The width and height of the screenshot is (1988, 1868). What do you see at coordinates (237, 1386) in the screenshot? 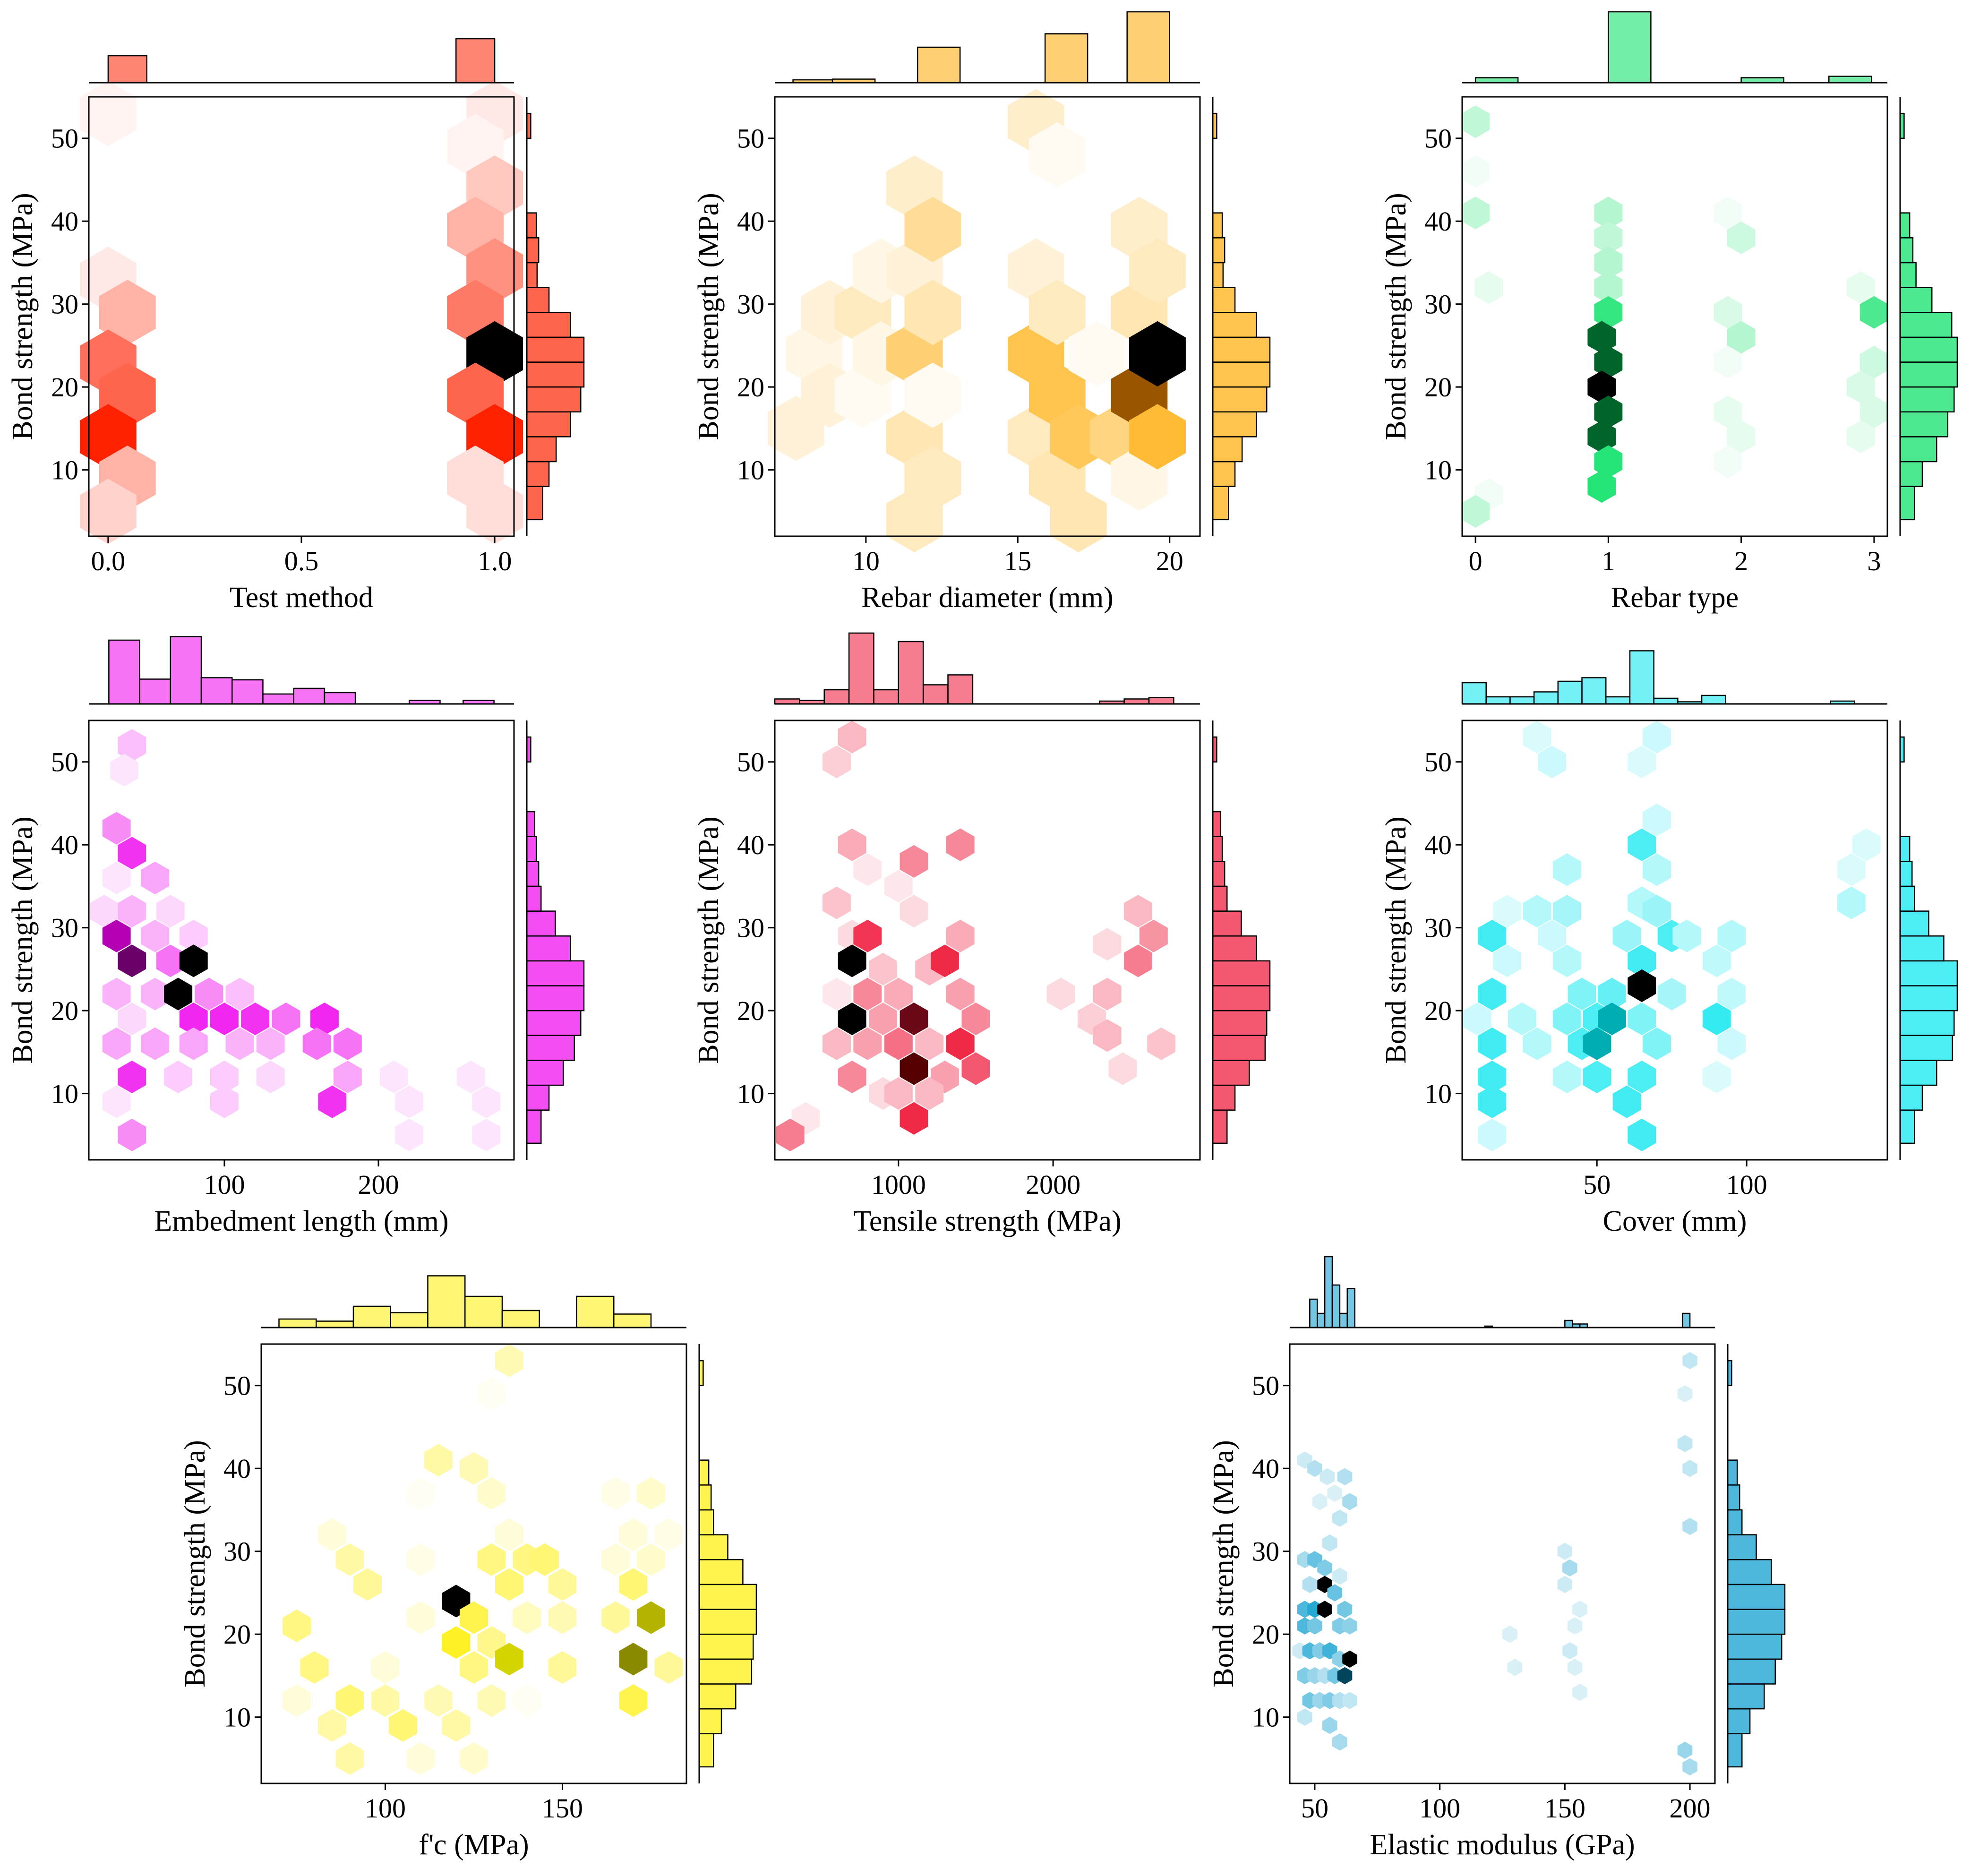
I see `y-tick-label: 50` at bounding box center [237, 1386].